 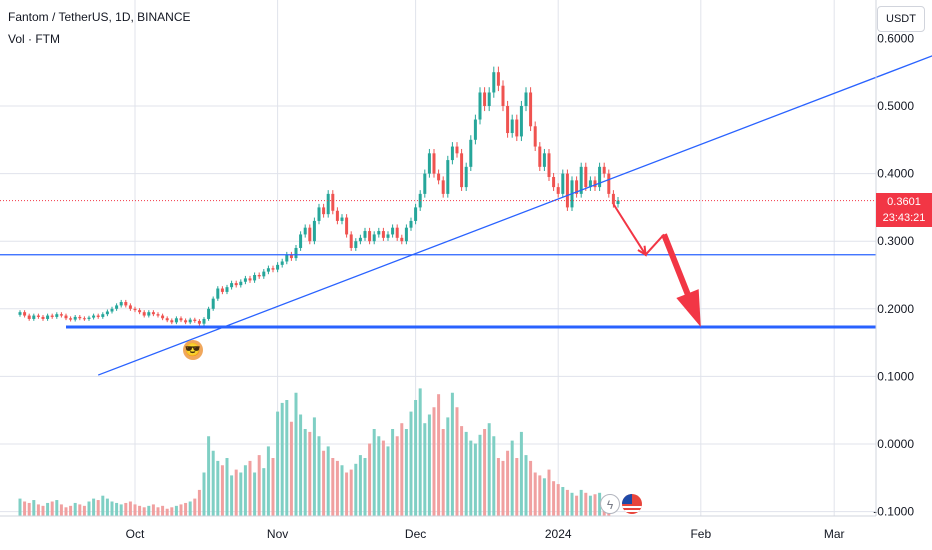 What do you see at coordinates (558, 534) in the screenshot?
I see `x-tick-label: 2024` at bounding box center [558, 534].